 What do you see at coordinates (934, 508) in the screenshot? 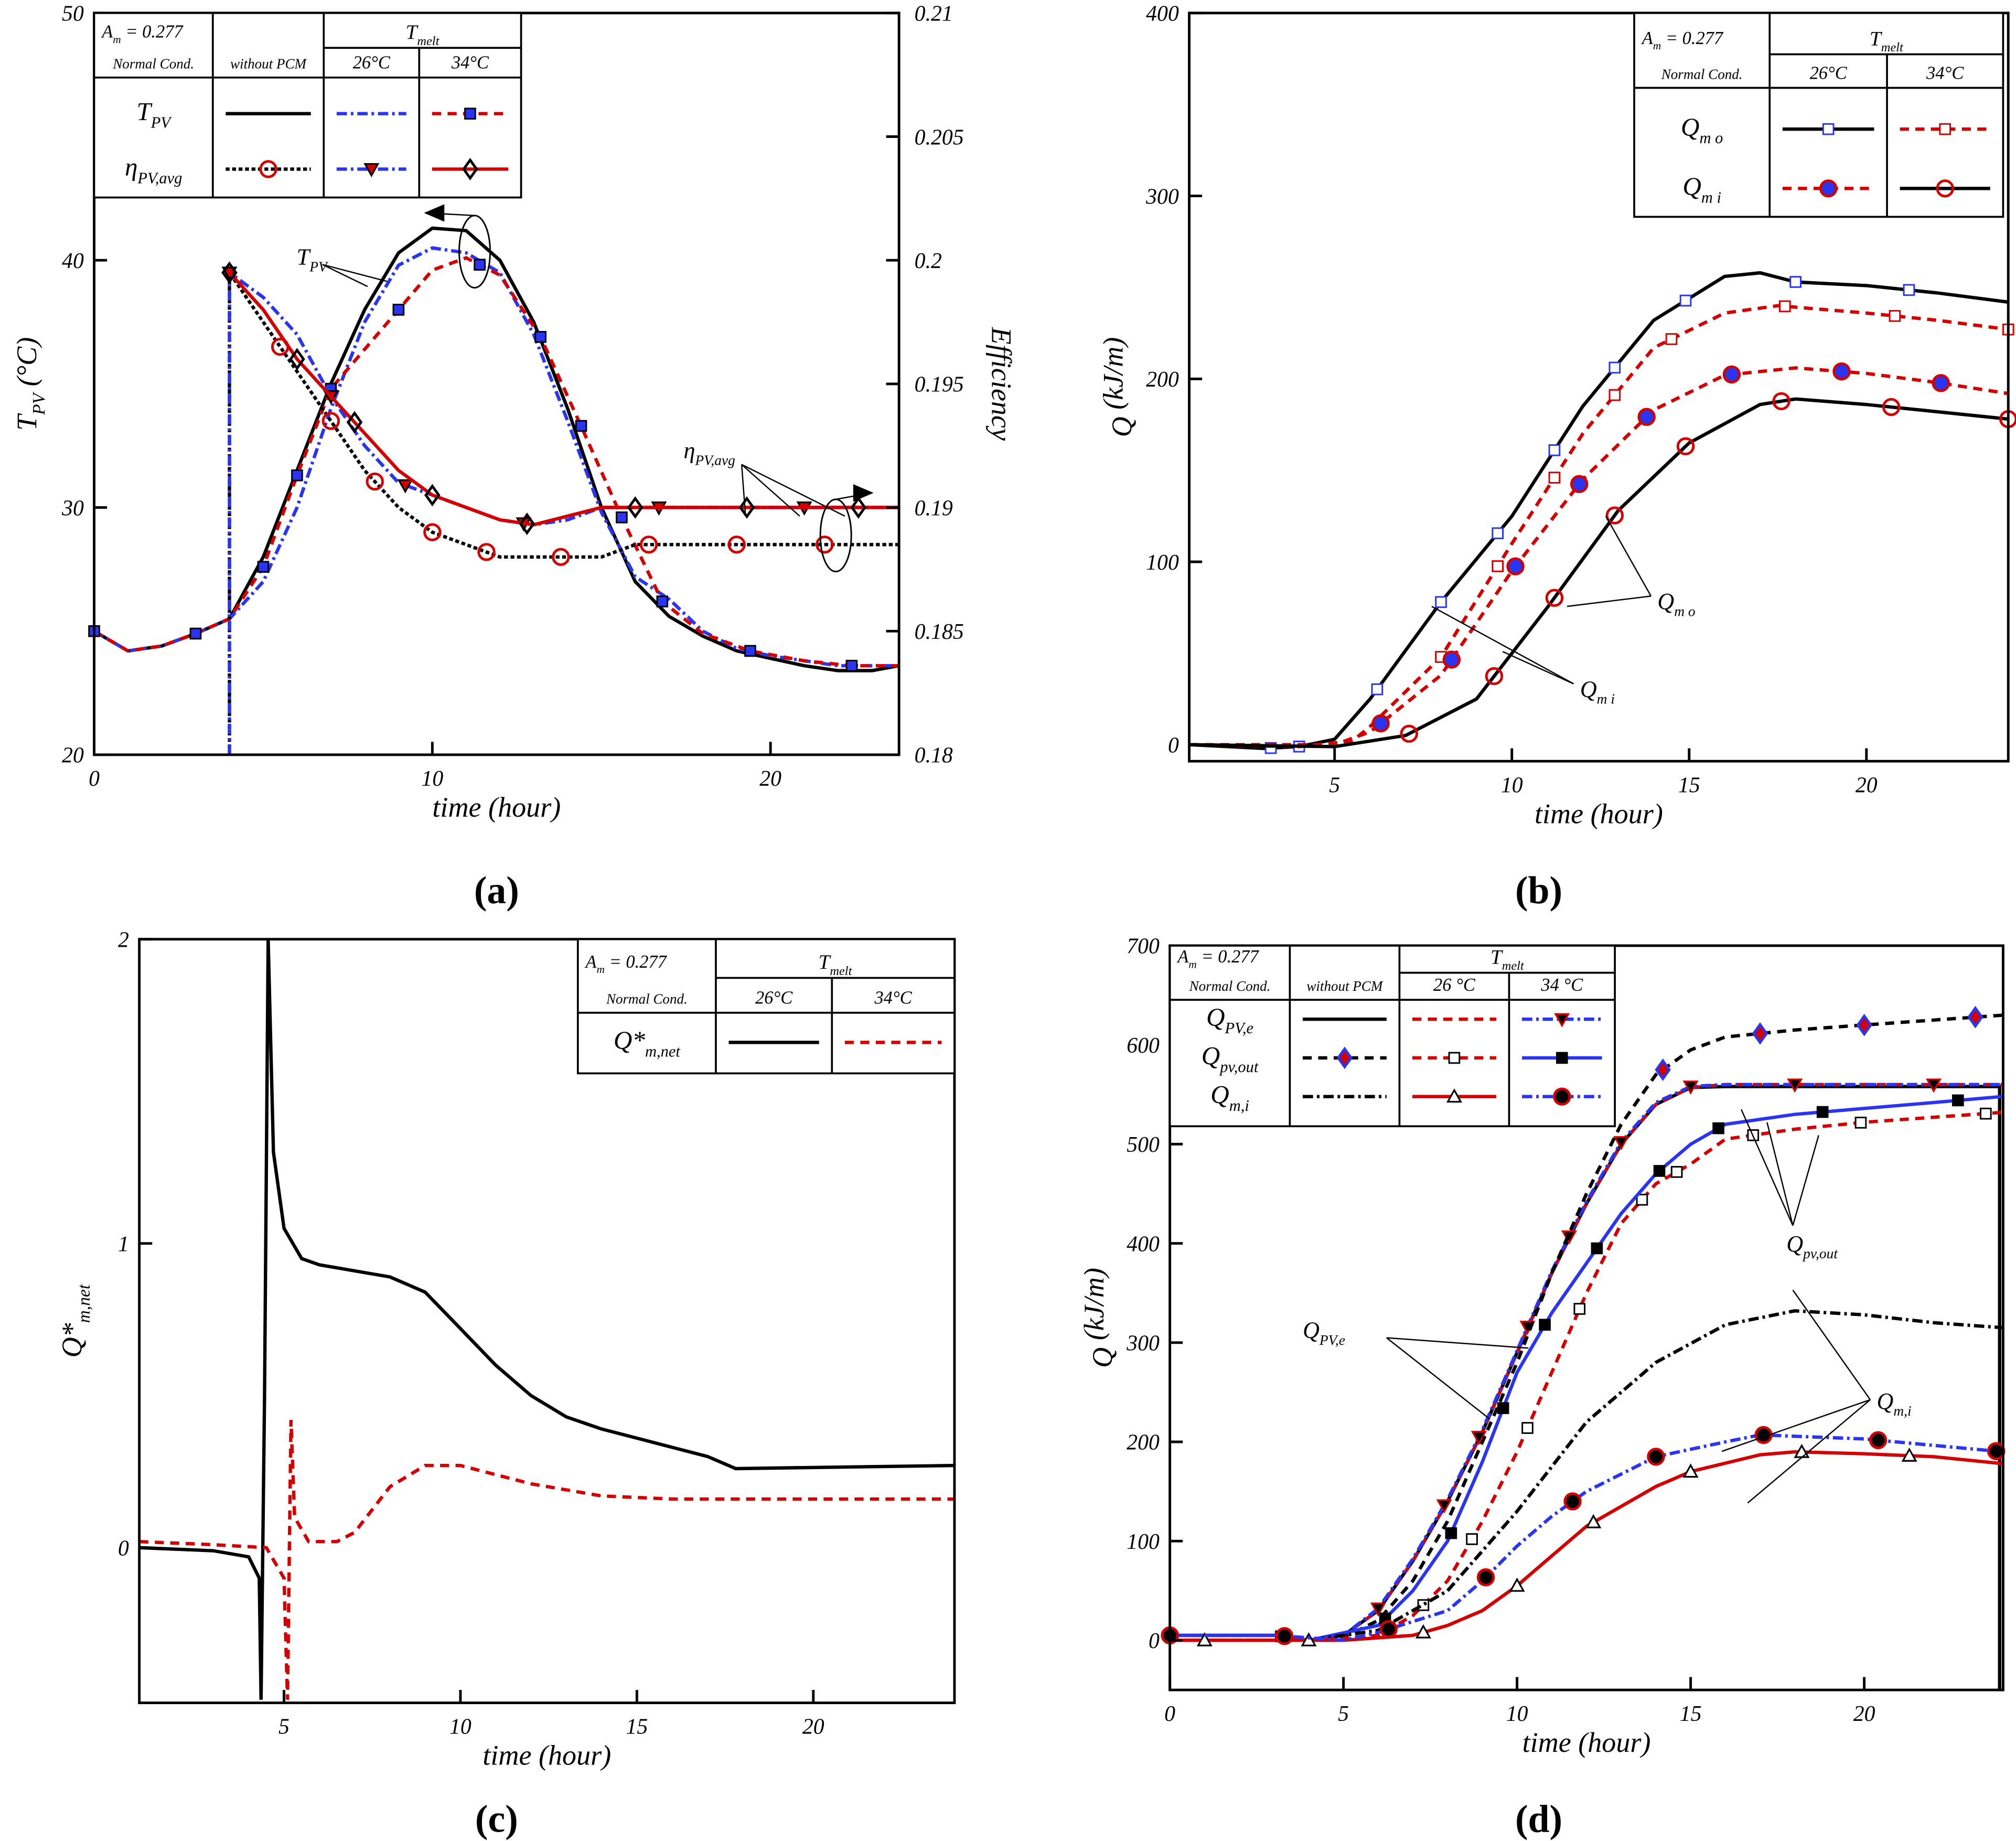
I see `y2-tick-label: 0.19` at bounding box center [934, 508].